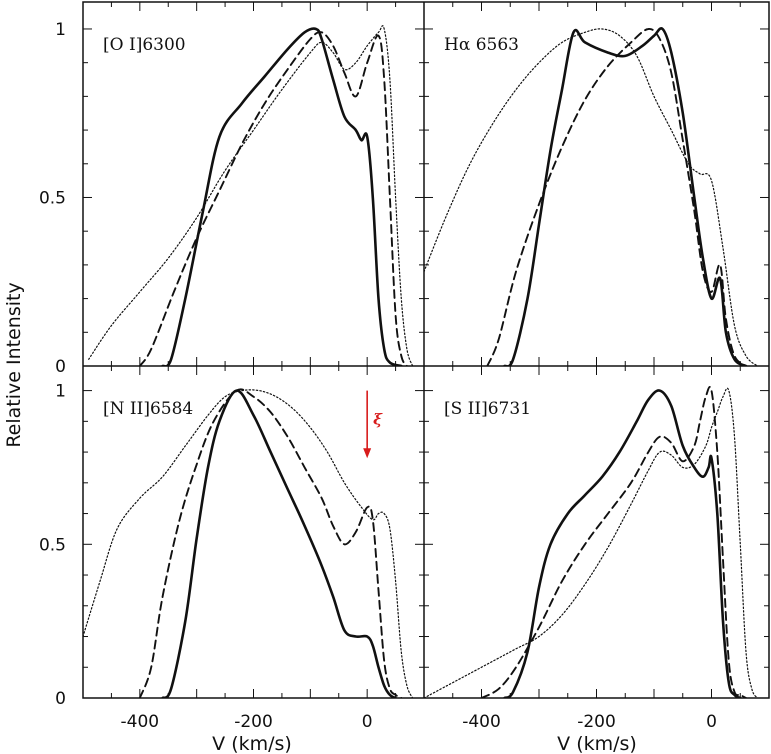 The height and width of the screenshot is (754, 771). What do you see at coordinates (597, 743) in the screenshot?
I see `x-axis-label-right: V (km/s)` at bounding box center [597, 743].